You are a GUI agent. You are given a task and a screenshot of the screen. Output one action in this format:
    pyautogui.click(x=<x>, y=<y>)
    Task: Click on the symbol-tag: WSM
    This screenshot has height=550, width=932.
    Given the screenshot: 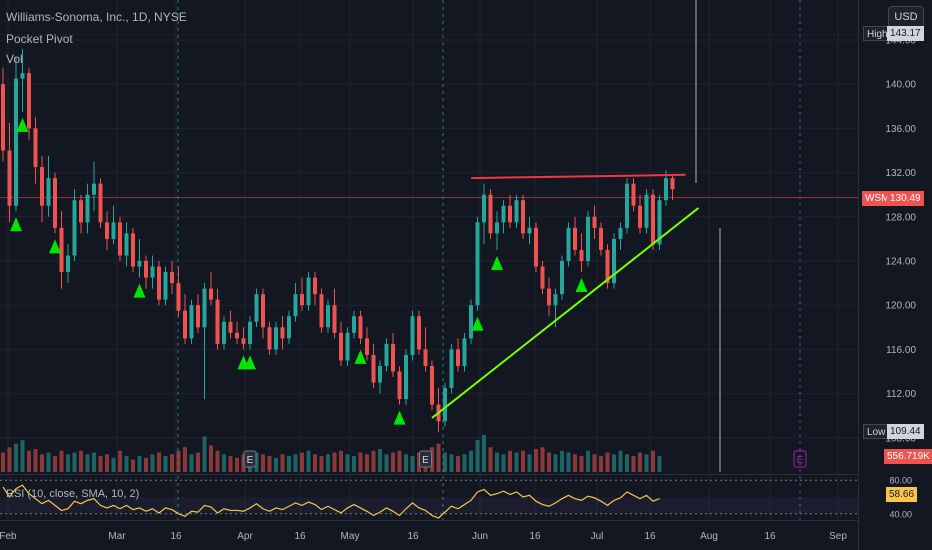 What is the action you would take?
    pyautogui.click(x=877, y=198)
    